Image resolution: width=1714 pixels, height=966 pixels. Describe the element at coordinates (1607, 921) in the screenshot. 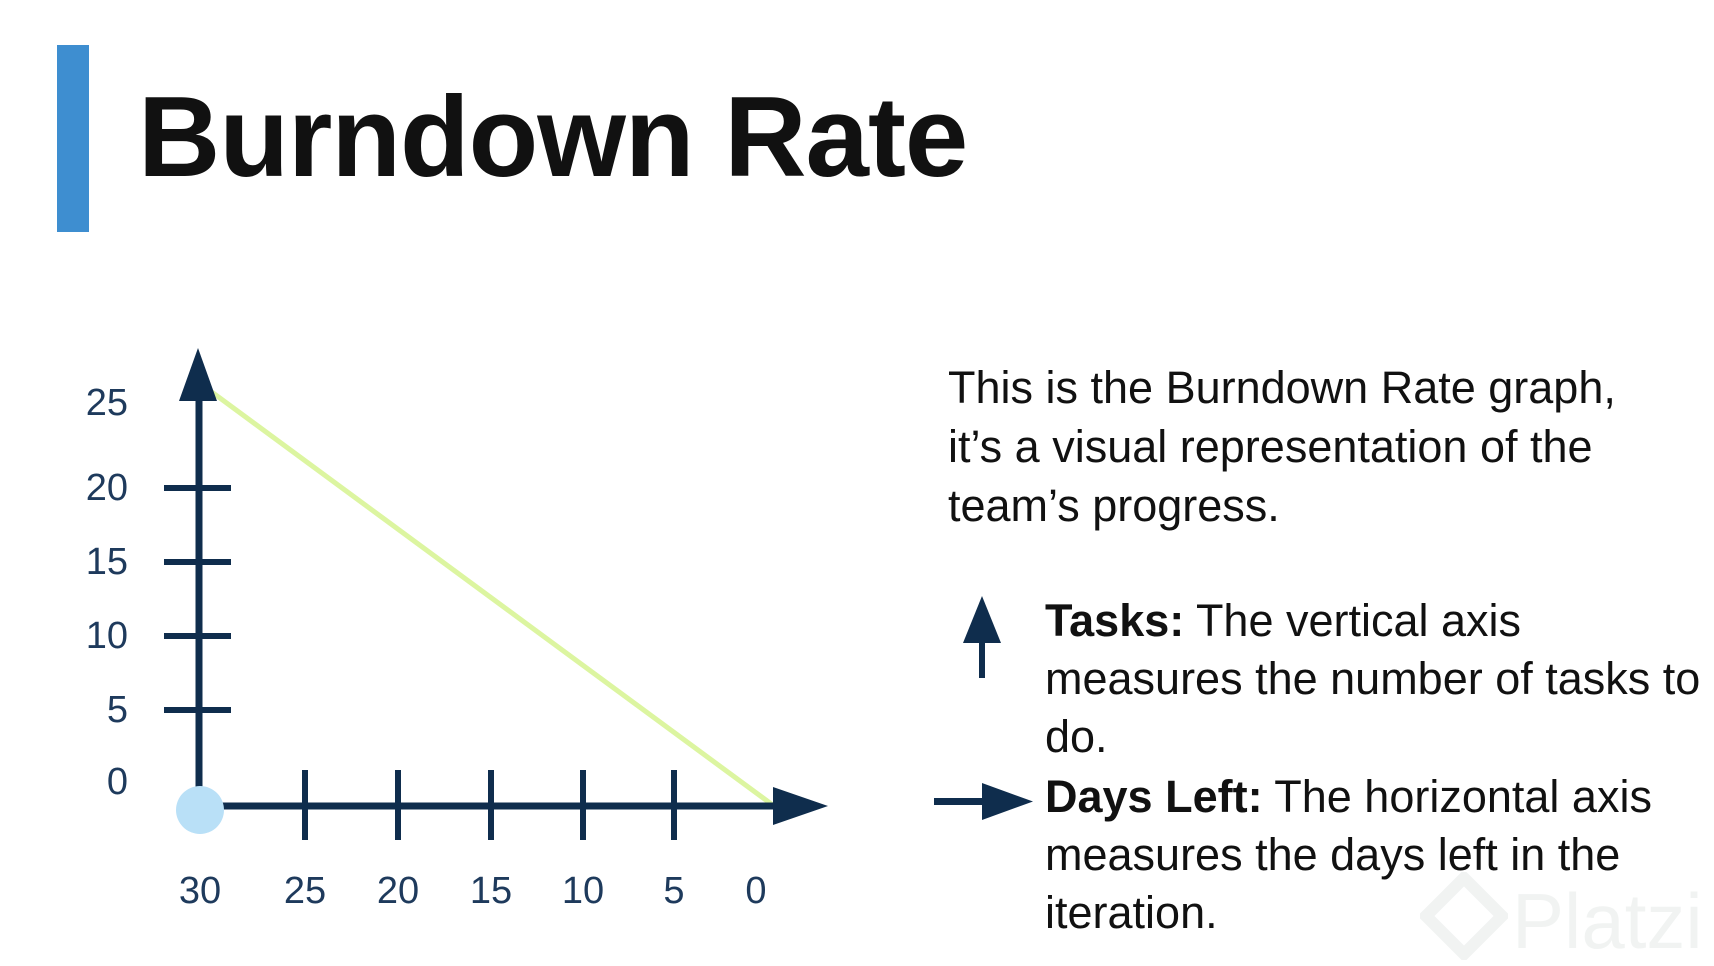

I see `watermark-text: Platzi` at that location.